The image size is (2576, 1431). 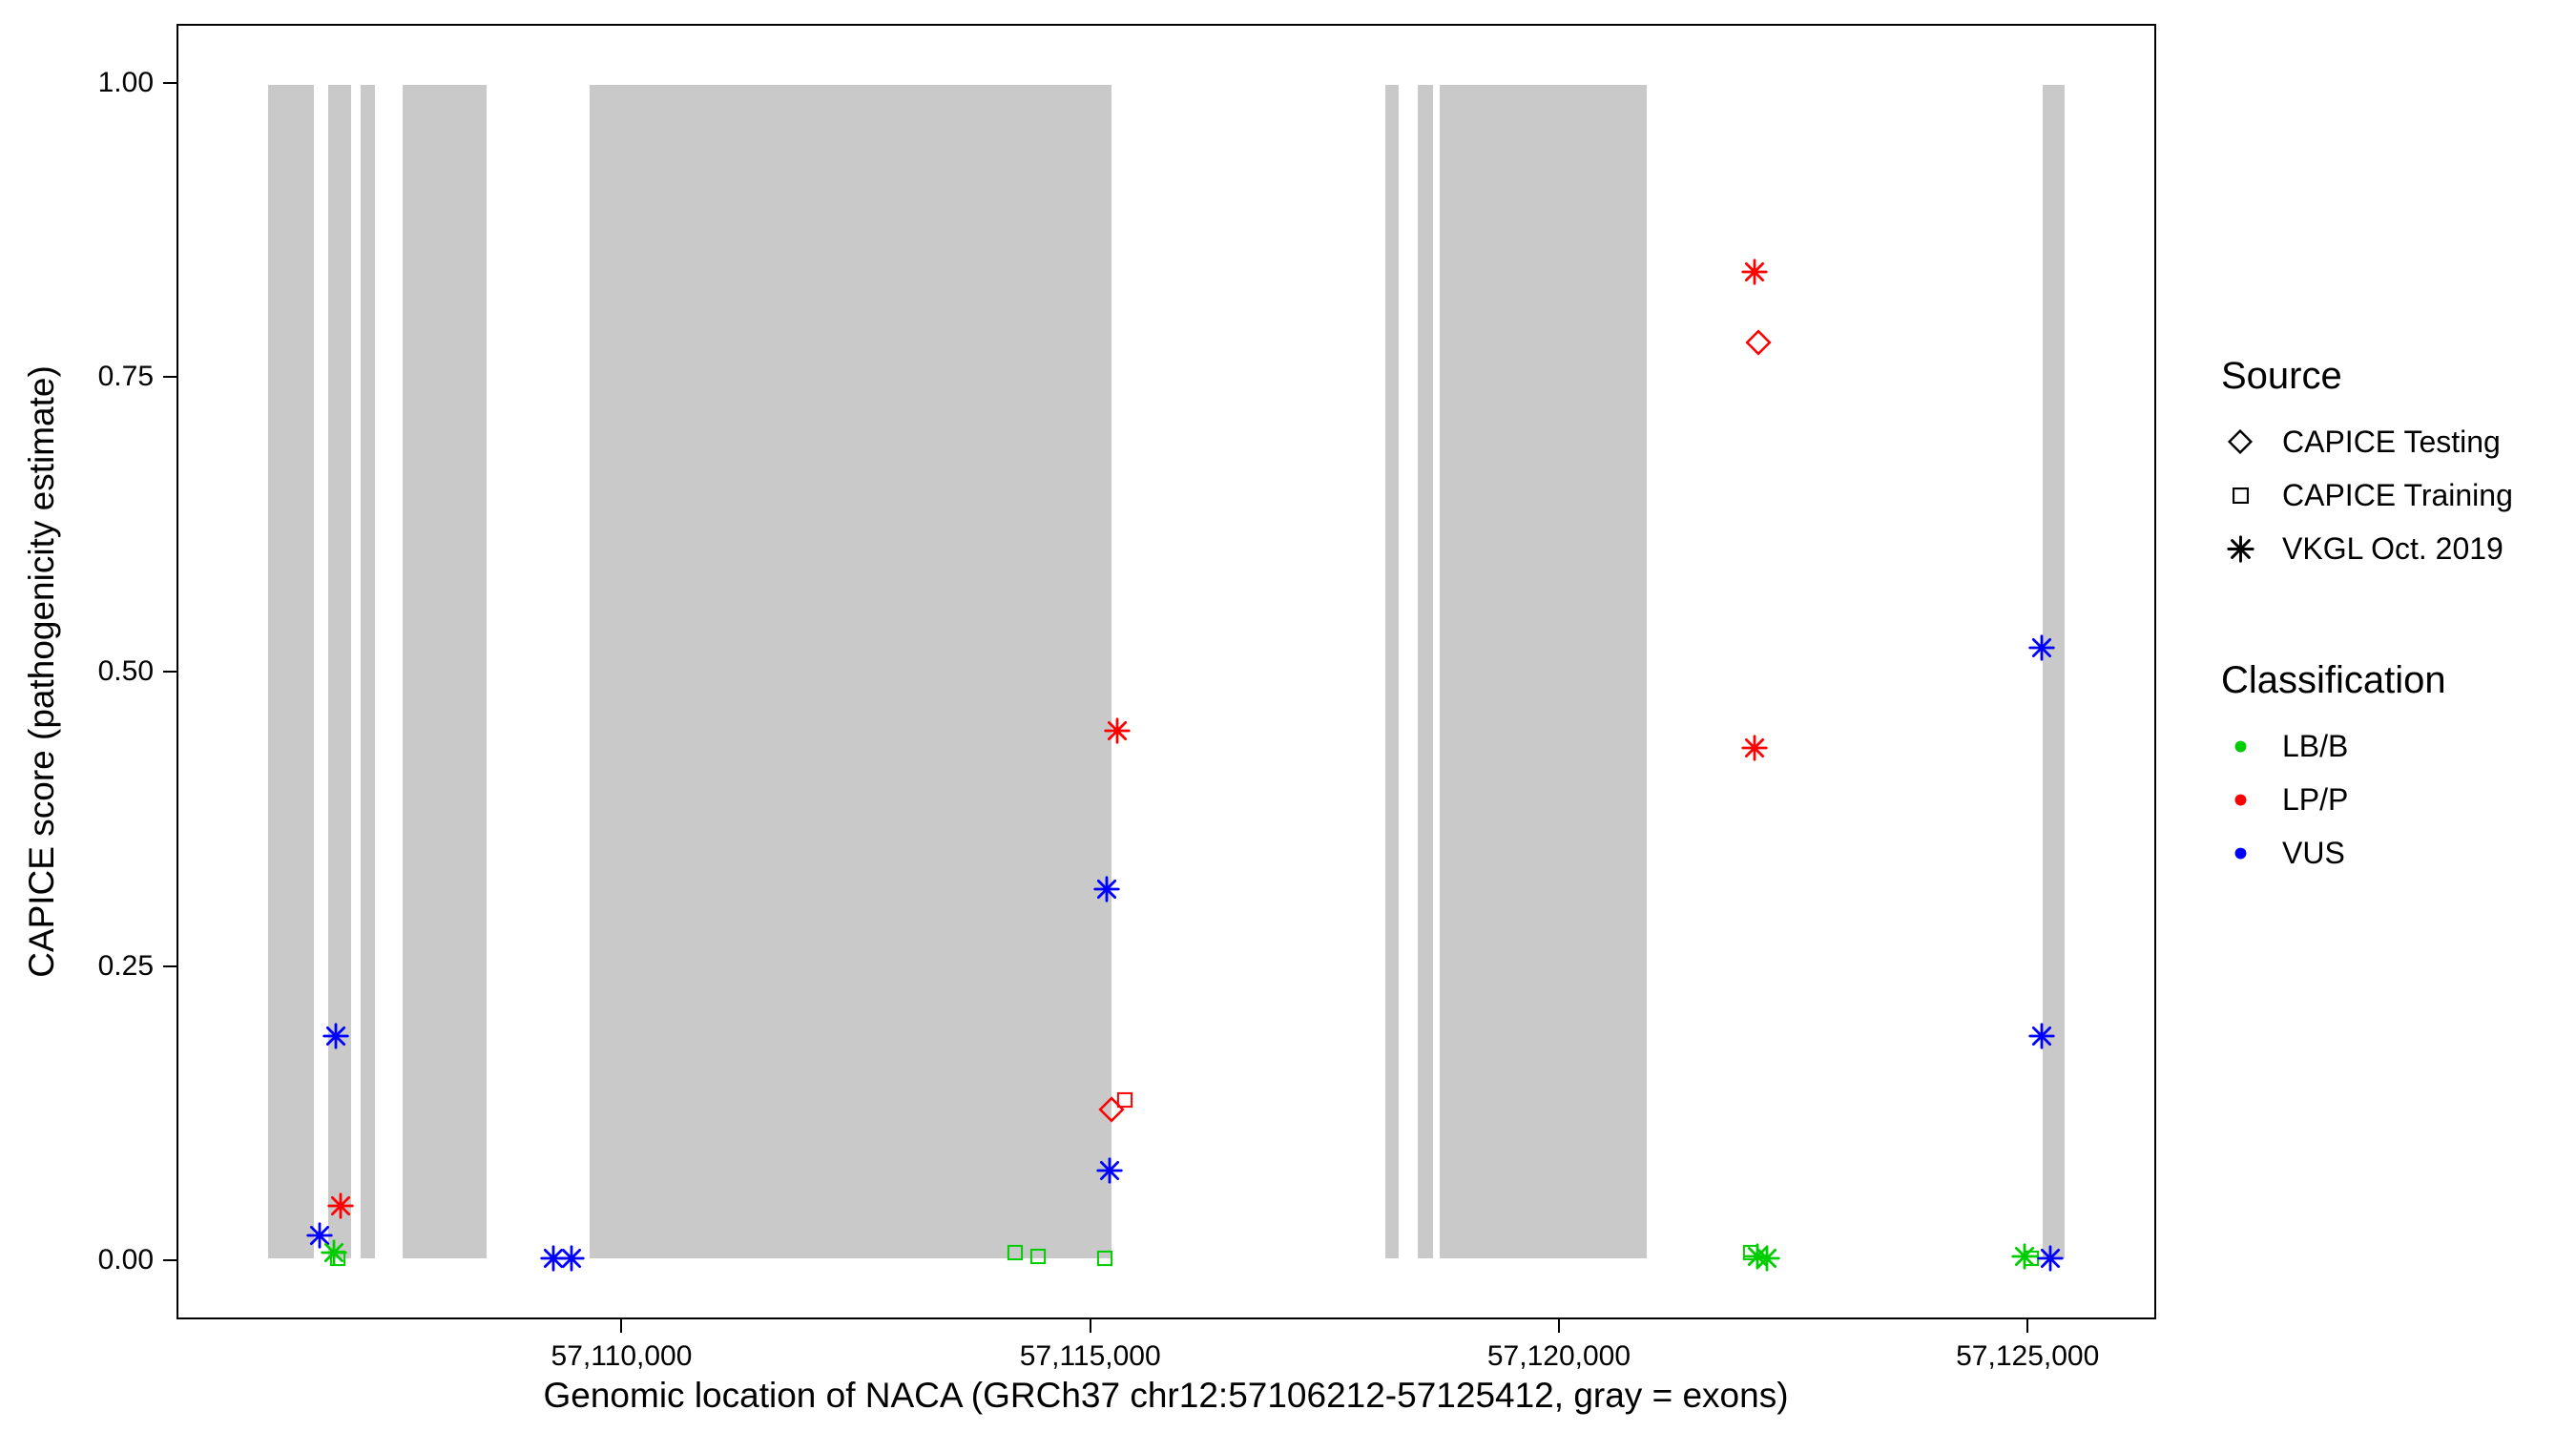 I want to click on legend-item-square: CAPICE Training, so click(x=2367, y=495).